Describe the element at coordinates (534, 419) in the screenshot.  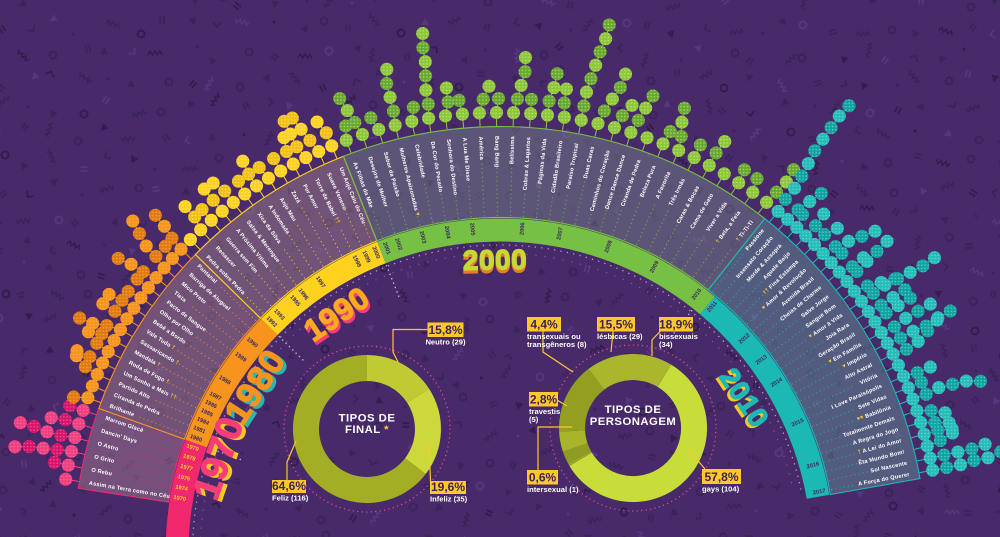
I see `svg-text: (5)` at that location.